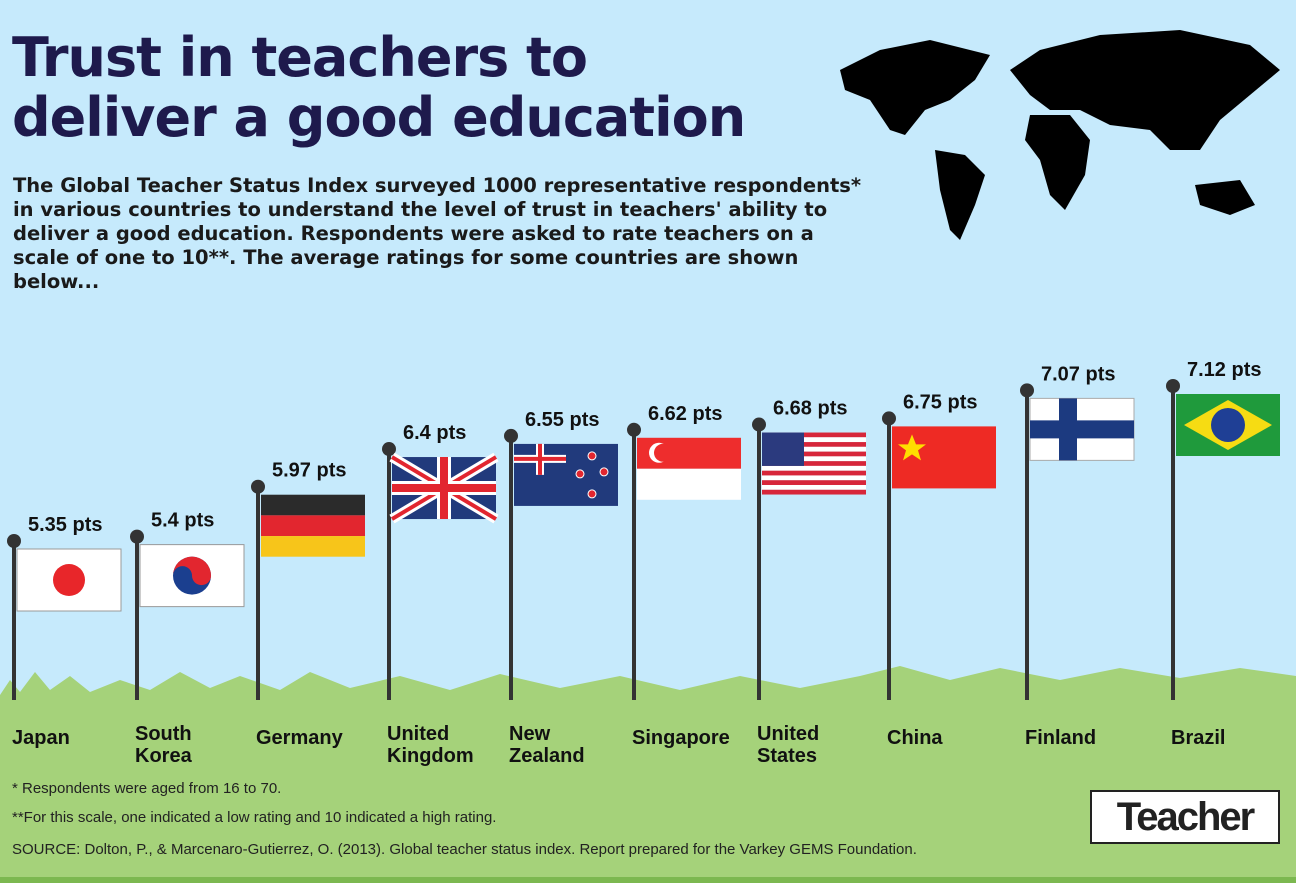 The width and height of the screenshot is (1296, 883). Describe the element at coordinates (300, 738) in the screenshot. I see `category-label: Germany` at that location.